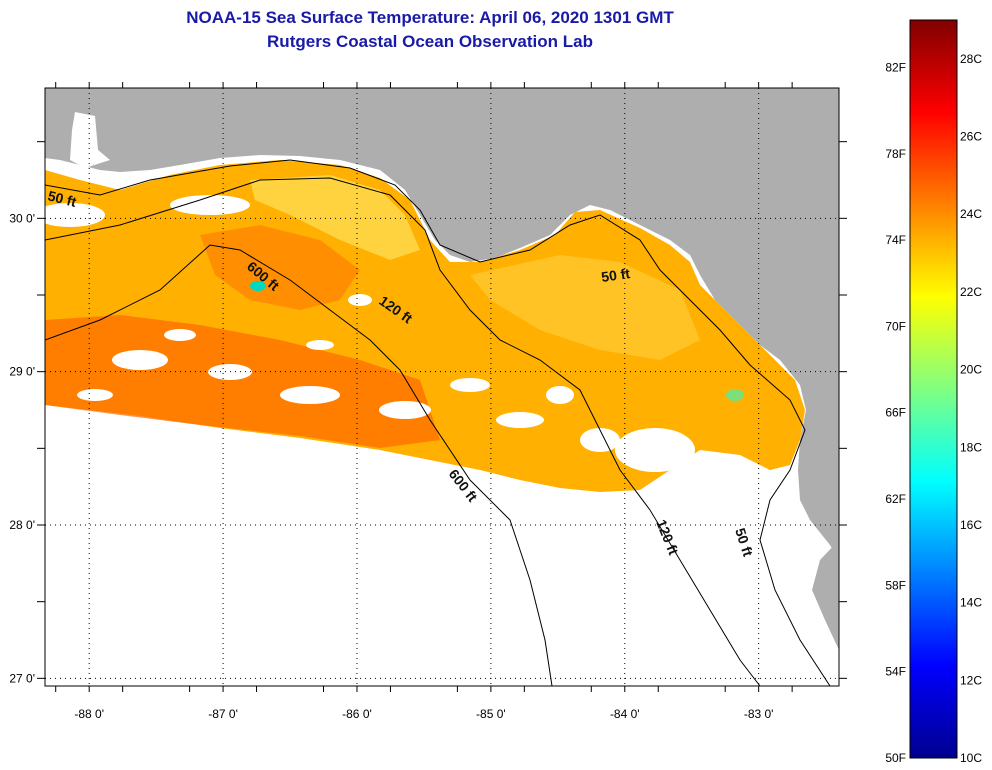 The width and height of the screenshot is (992, 770). Describe the element at coordinates (971, 292) in the screenshot. I see `colorbar-celsius-label: 22C` at that location.